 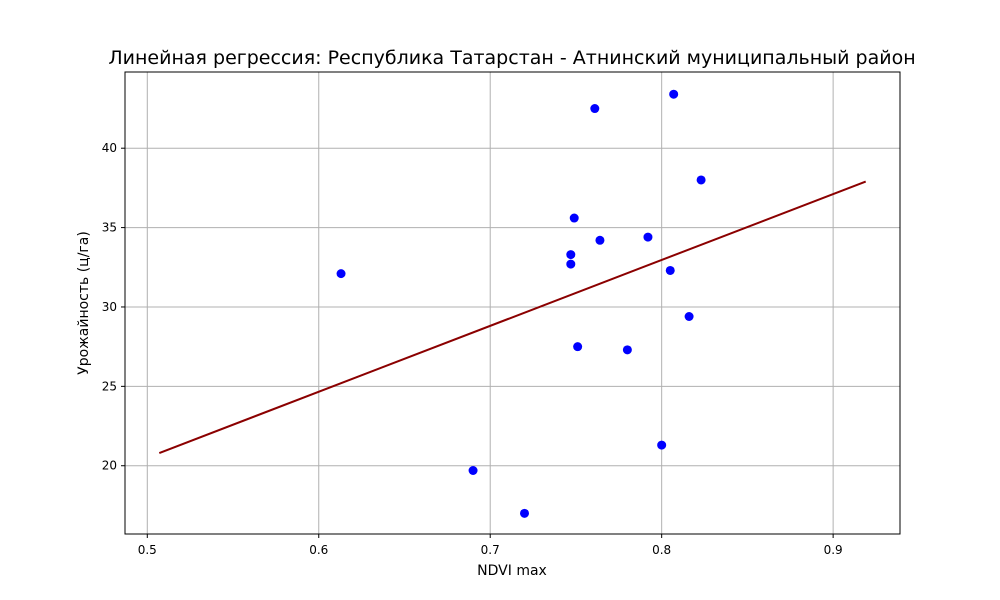 I want to click on x-axis-ticks: 0.5 0.6 0.7 0.8 0.9, so click(x=490, y=545).